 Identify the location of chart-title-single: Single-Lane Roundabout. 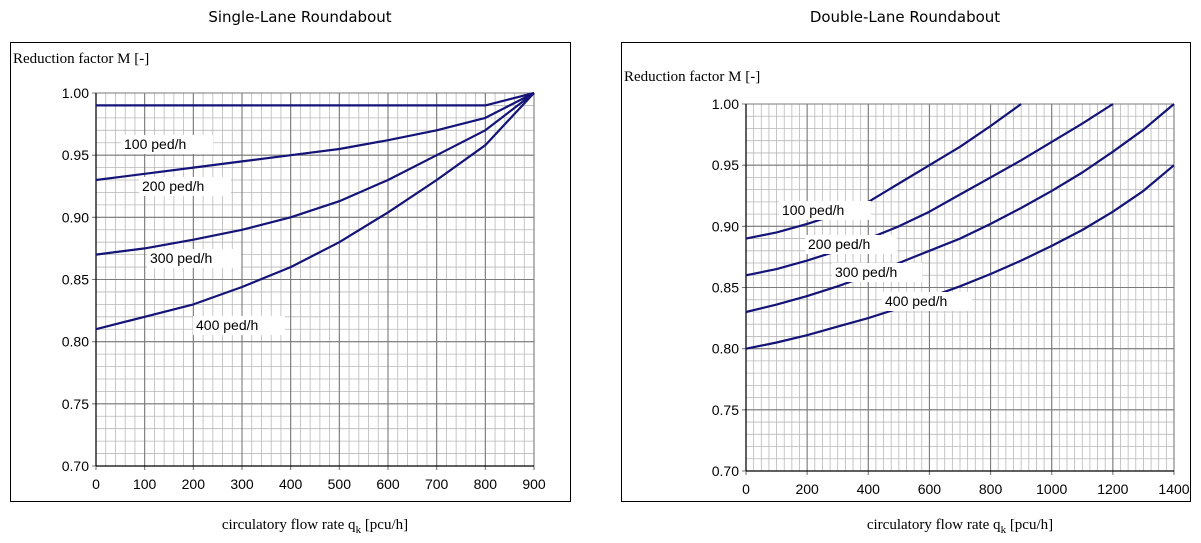
(300, 17).